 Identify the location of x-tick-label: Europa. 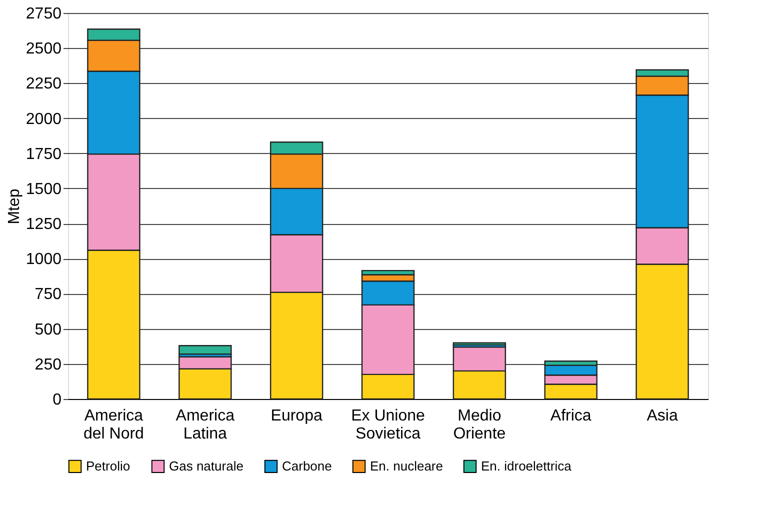
(296, 416).